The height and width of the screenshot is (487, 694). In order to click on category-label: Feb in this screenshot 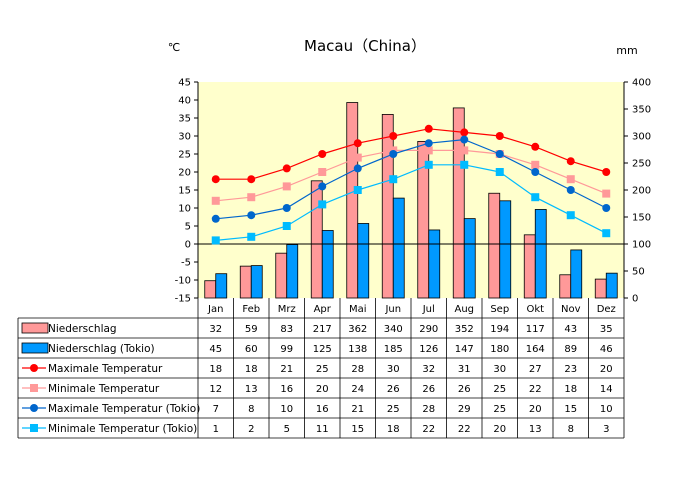, I will do `click(251, 309)`.